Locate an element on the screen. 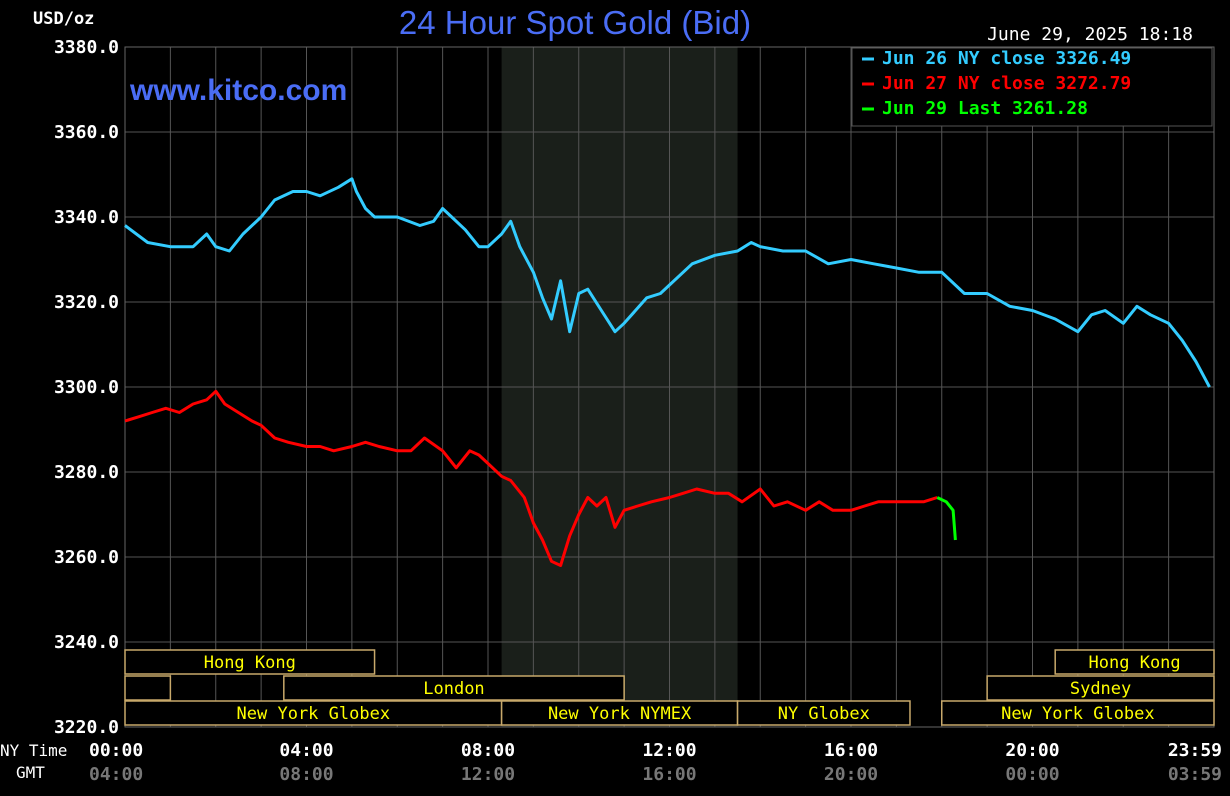 The image size is (1230, 796). legend-label: Jun 27 NY close 3272.79 is located at coordinates (1006, 83).